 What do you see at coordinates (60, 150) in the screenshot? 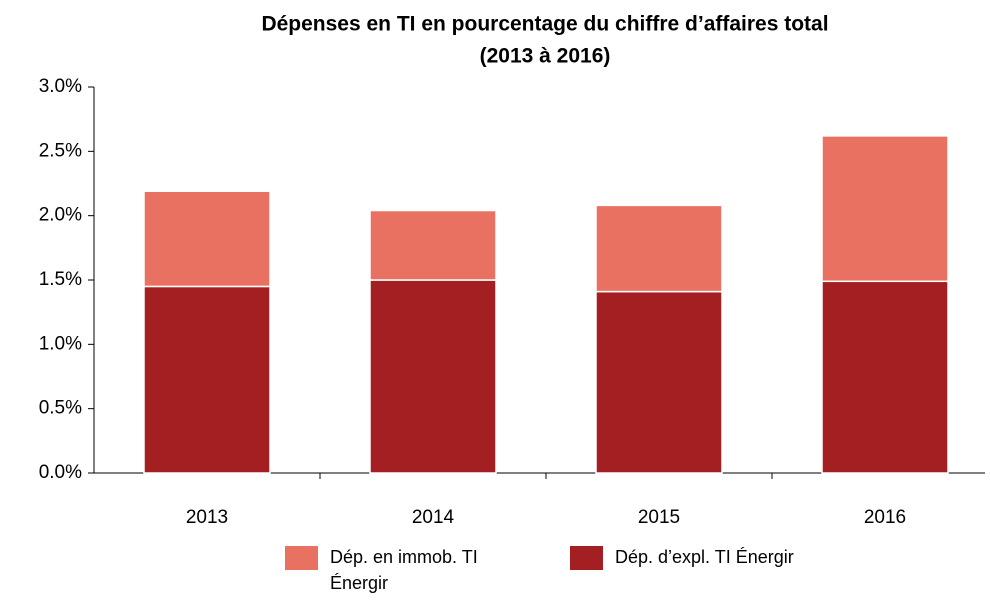
I see `y-tick-label: 2.5%` at bounding box center [60, 150].